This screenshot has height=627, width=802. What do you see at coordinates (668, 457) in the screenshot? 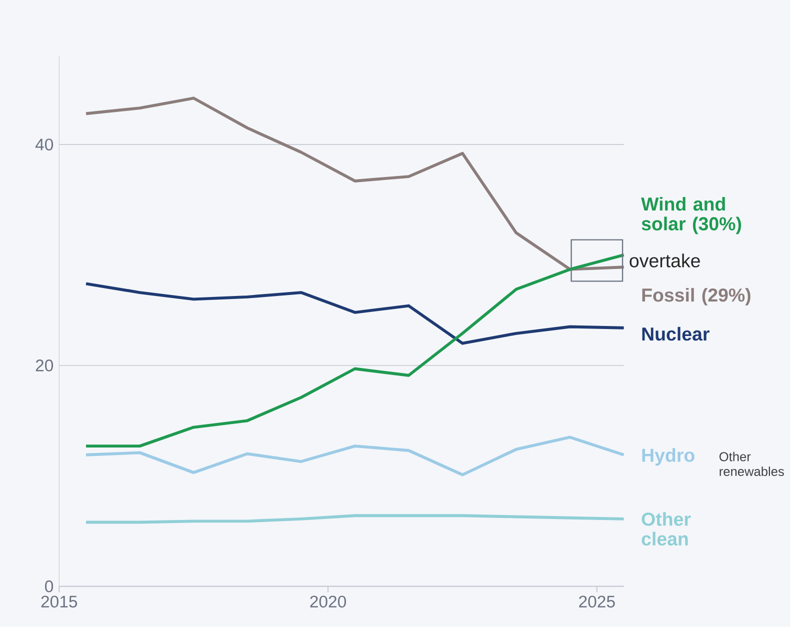
I see `series-label: Hydro` at bounding box center [668, 457].